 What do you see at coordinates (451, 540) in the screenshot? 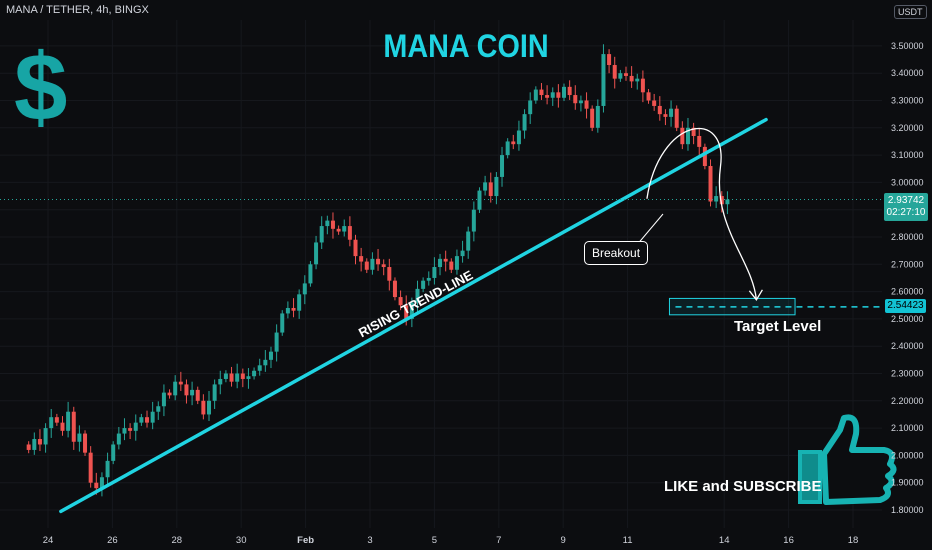
I see `time-axis: 24 26 28 30 Feb 3 5 7 9 11 14 16 18` at bounding box center [451, 540].